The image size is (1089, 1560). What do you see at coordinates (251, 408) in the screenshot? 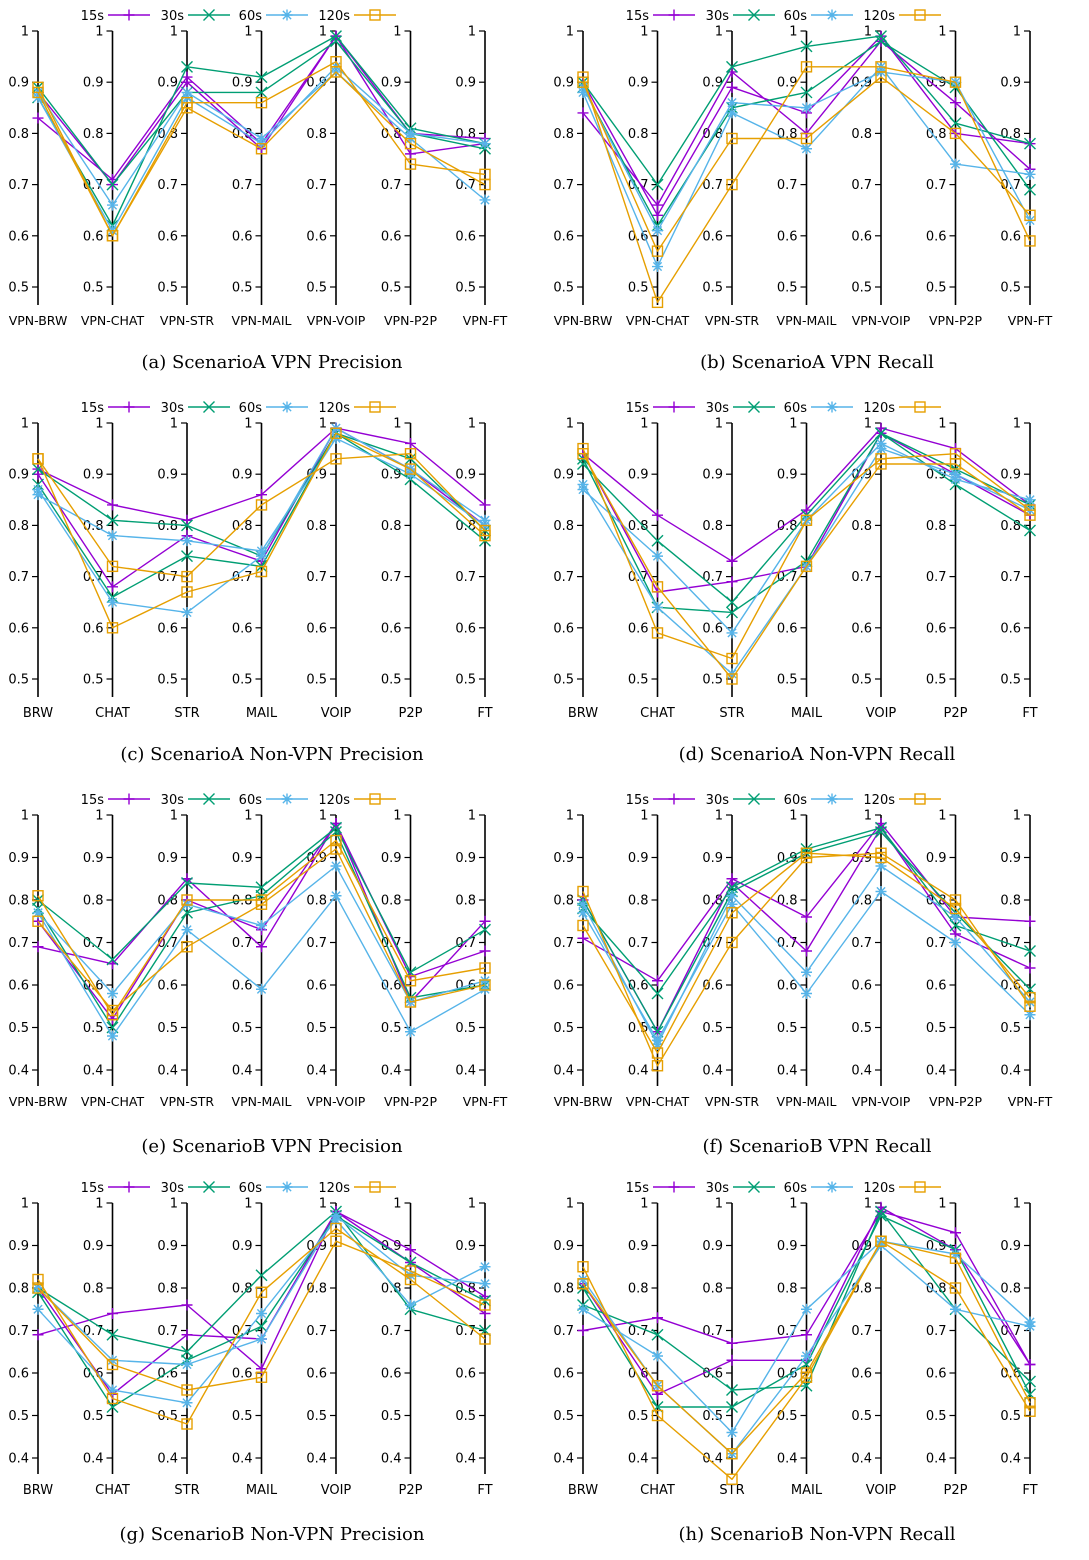
I see `legend-label: 60s` at bounding box center [251, 408].